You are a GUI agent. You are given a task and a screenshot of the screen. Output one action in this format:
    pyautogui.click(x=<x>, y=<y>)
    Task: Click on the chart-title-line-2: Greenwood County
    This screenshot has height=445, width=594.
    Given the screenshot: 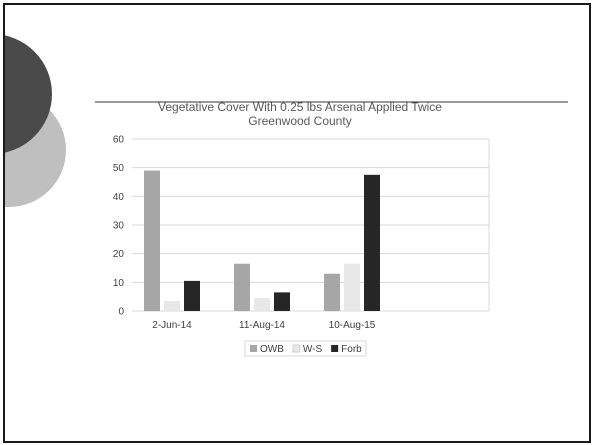 What is the action you would take?
    pyautogui.click(x=299, y=121)
    